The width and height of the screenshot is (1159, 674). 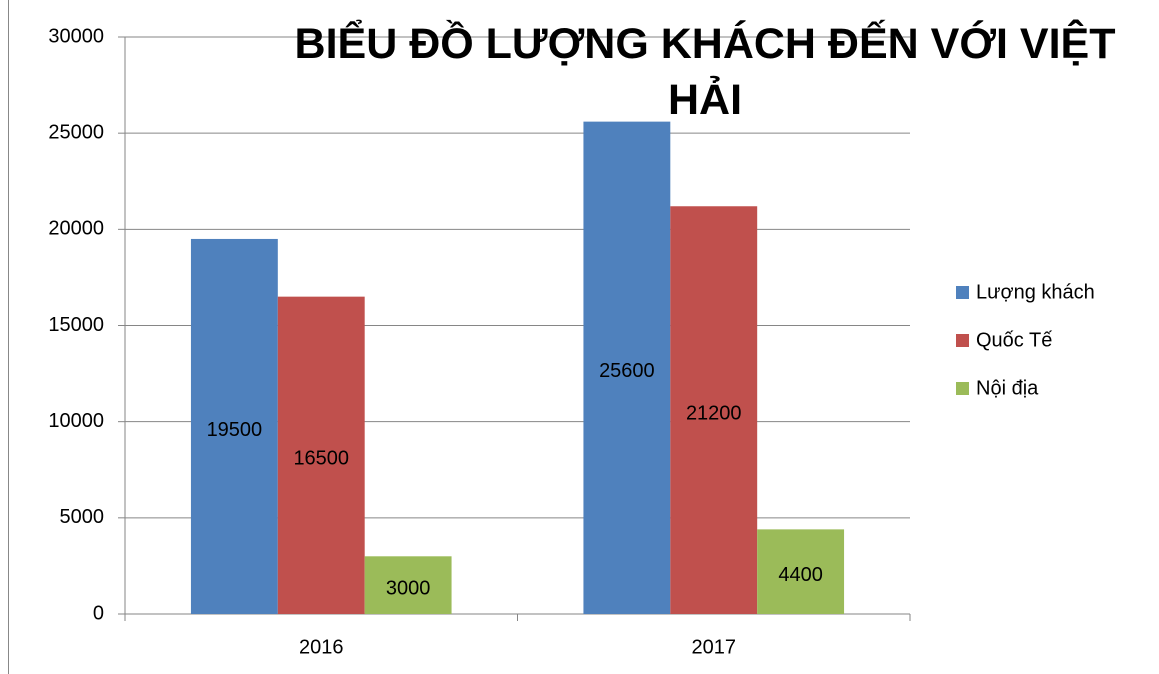 What do you see at coordinates (76, 36) in the screenshot?
I see `y-tick-label: 30000` at bounding box center [76, 36].